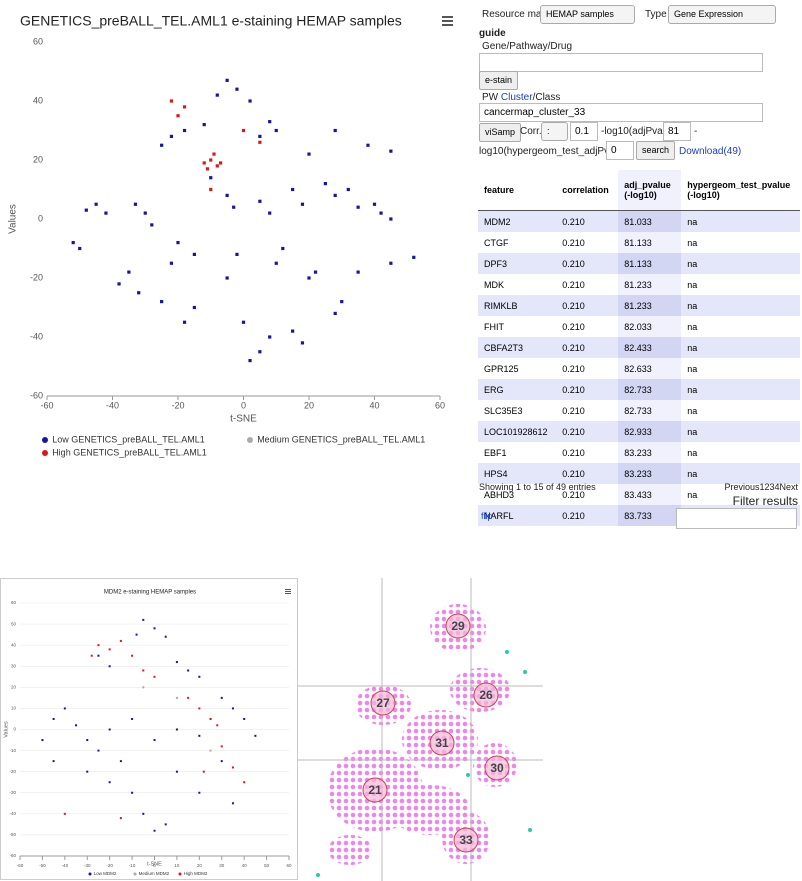 The height and width of the screenshot is (881, 802). Describe the element at coordinates (517, 263) in the screenshot. I see `table-cell: DPF3` at that location.